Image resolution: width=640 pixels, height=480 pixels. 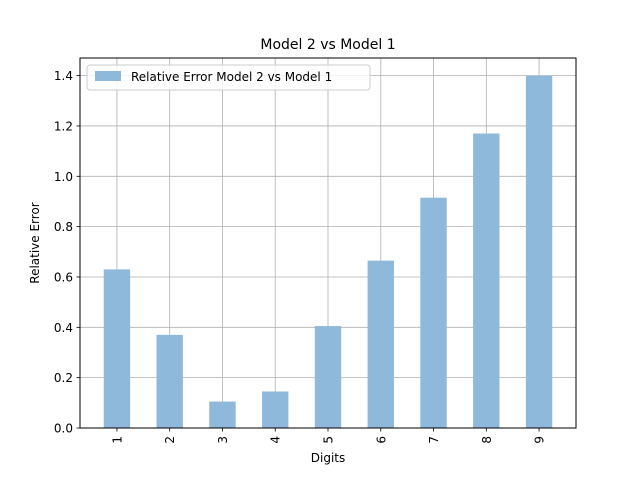 I want to click on x-tick-label: 1, so click(x=117, y=440).